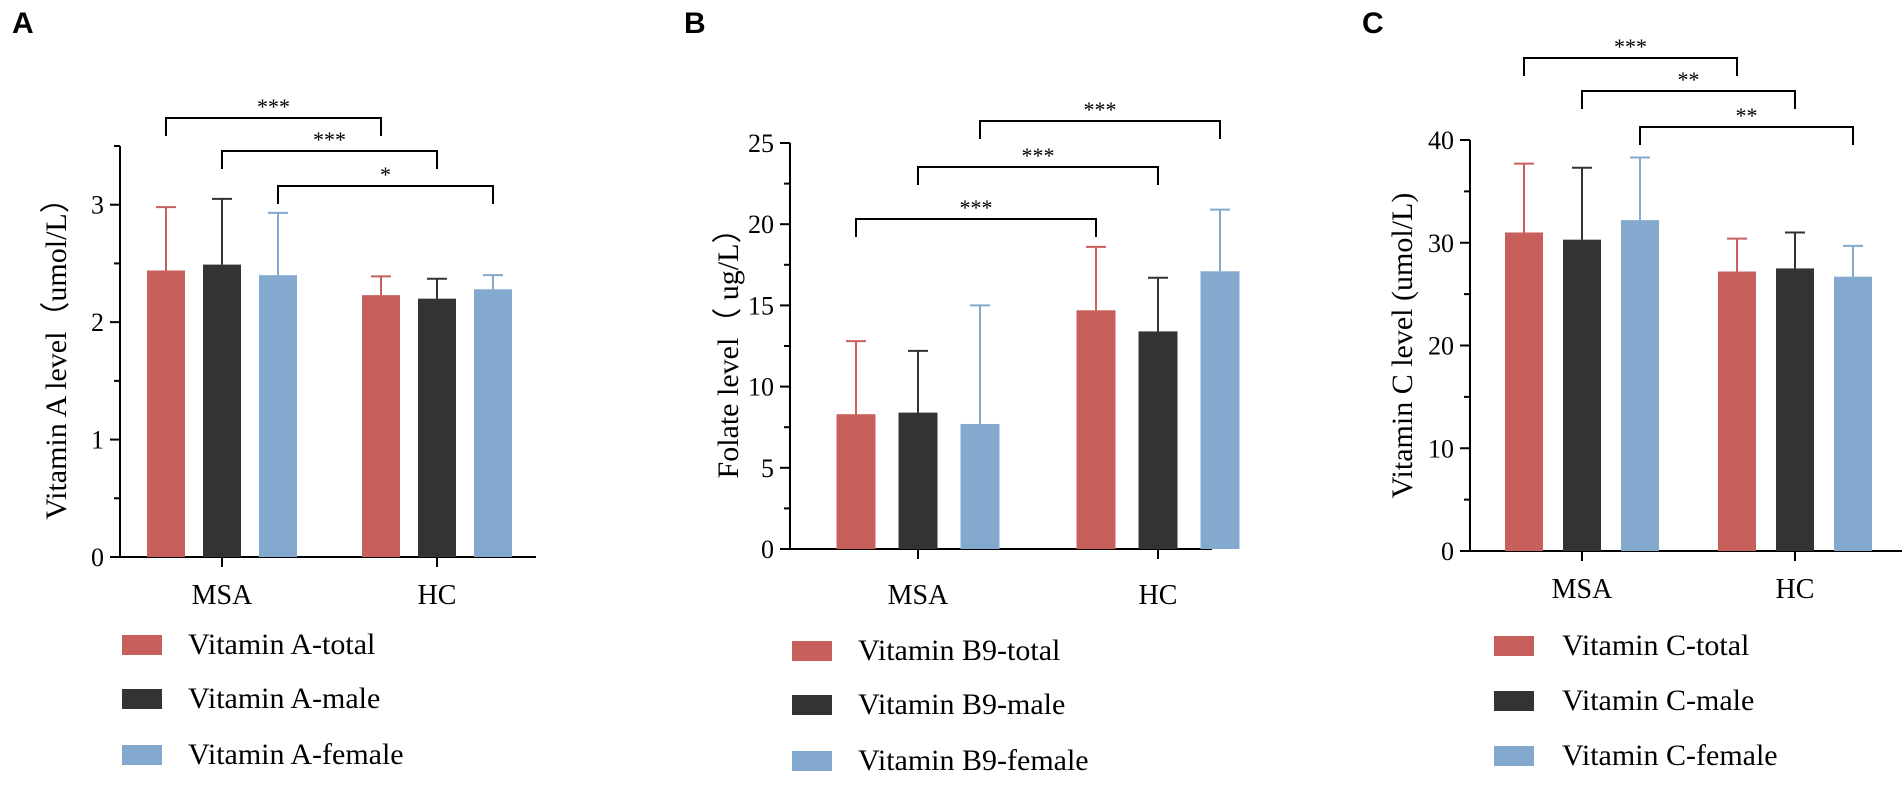 This screenshot has width=1904, height=787. What do you see at coordinates (1441, 243) in the screenshot?
I see `y-tick-label: 30` at bounding box center [1441, 243].